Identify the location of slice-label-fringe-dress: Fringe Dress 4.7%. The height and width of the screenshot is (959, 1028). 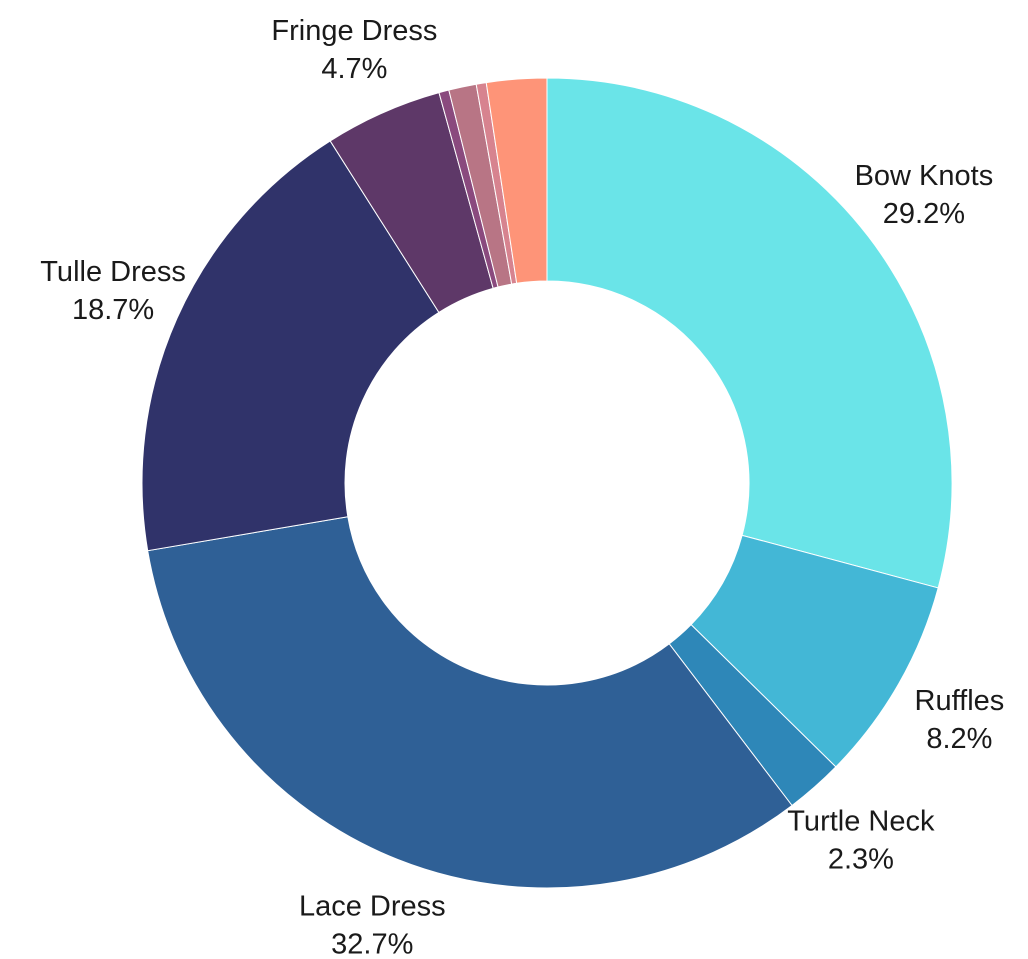
(354, 50).